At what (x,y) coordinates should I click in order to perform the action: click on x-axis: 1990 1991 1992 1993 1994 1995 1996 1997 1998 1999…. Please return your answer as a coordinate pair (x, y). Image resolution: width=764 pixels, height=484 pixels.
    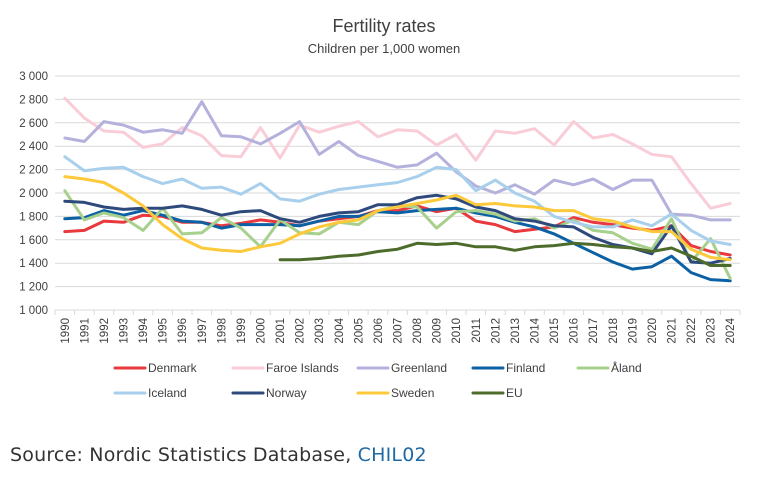
    Looking at the image, I should click on (397, 327).